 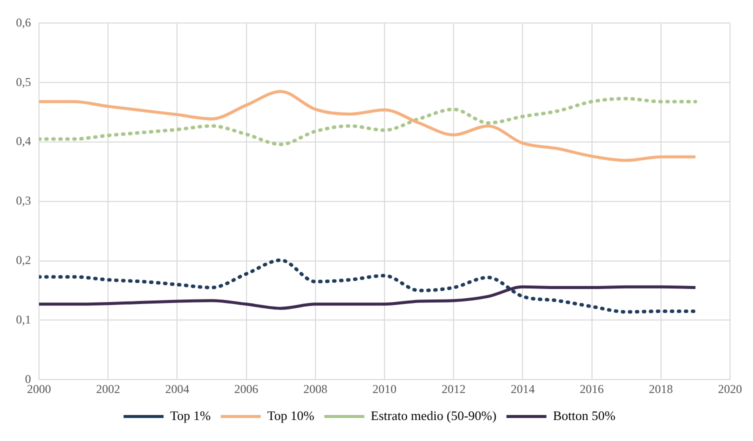 I want to click on x-tick-label: 2012, so click(x=454, y=389).